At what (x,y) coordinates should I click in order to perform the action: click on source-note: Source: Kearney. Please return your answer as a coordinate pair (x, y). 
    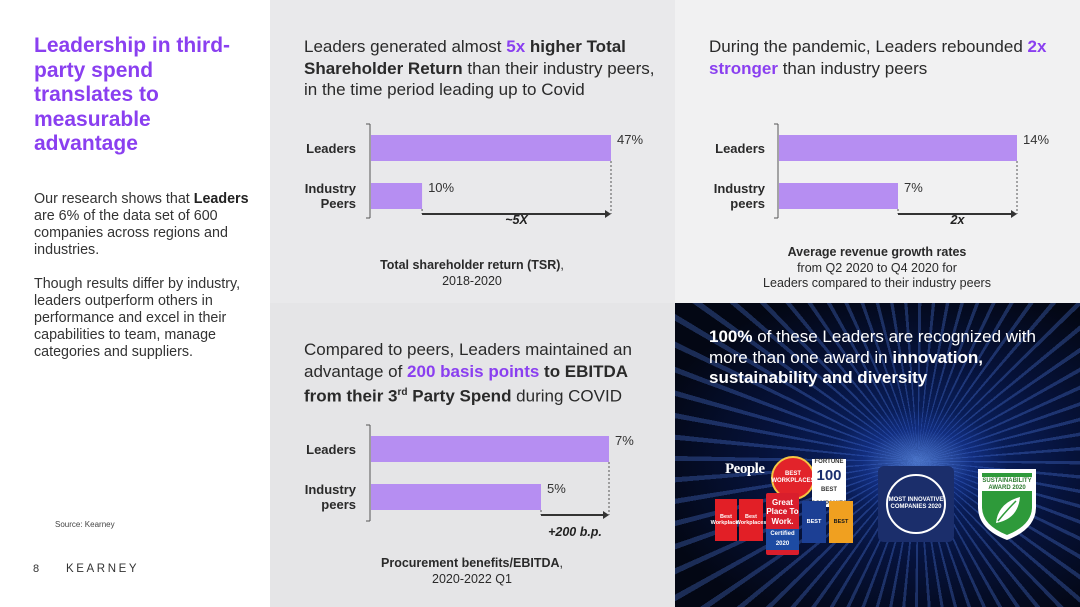
    Looking at the image, I should click on (85, 524).